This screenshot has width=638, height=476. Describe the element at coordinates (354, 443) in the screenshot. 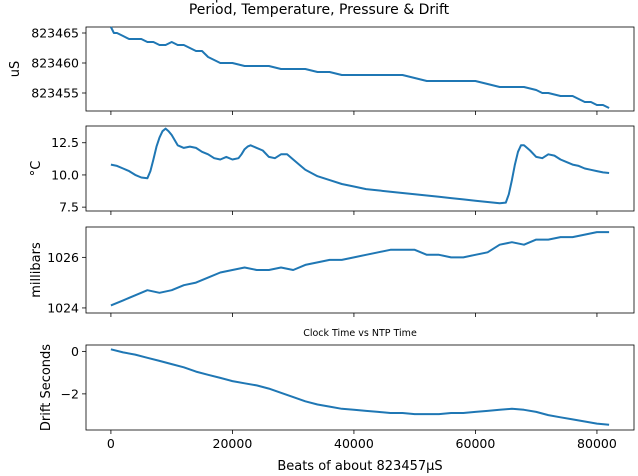

I see `x-tick-label: 40000` at that location.